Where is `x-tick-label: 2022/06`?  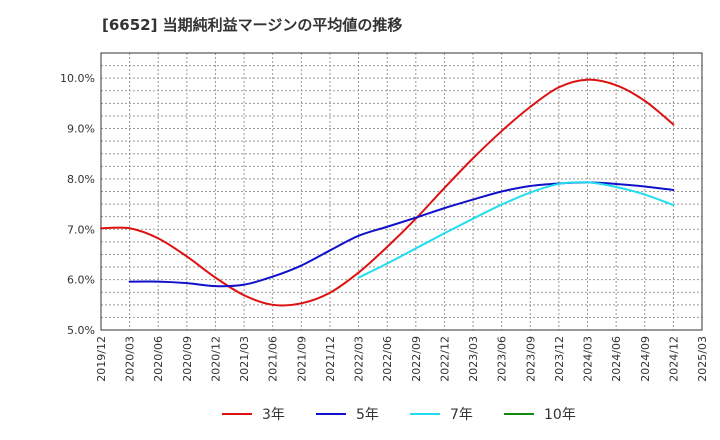
x-tick-label: 2022/06 is located at coordinates (387, 359).